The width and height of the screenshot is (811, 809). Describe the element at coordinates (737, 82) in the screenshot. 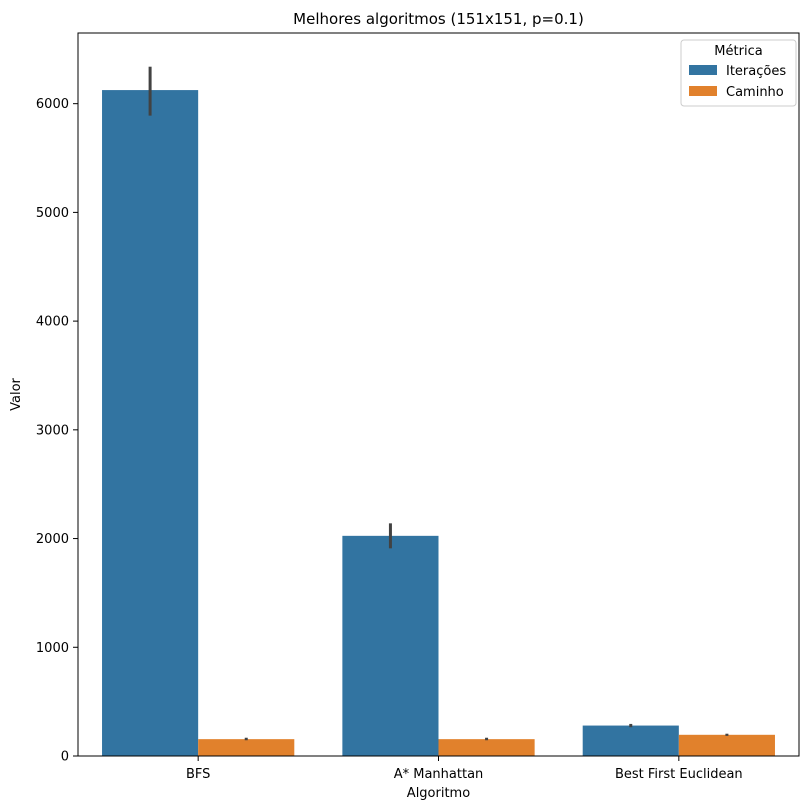

I see `legend-items: Iterações Caminho` at that location.